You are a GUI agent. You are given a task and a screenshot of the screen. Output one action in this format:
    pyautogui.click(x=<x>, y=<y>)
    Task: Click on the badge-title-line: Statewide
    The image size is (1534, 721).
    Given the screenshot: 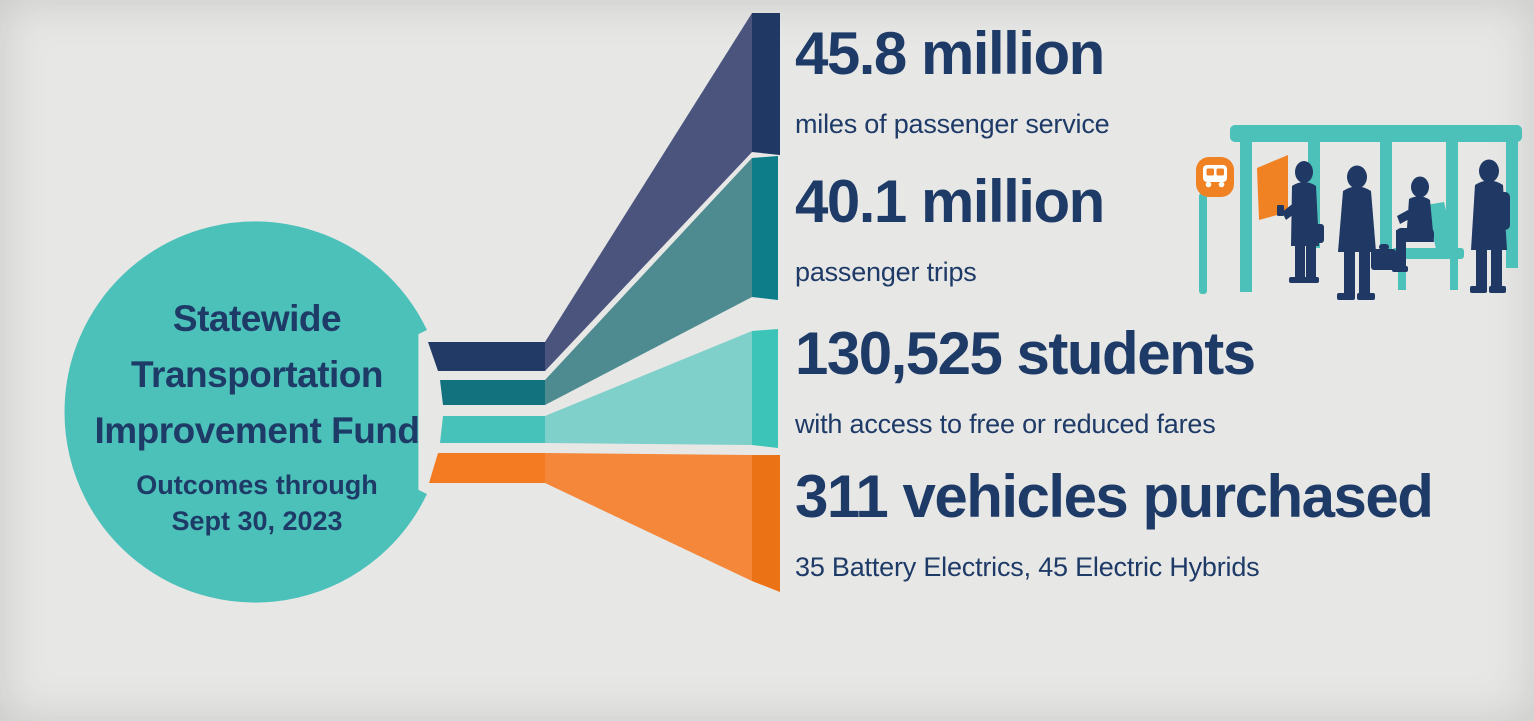 What is the action you would take?
    pyautogui.click(x=257, y=318)
    